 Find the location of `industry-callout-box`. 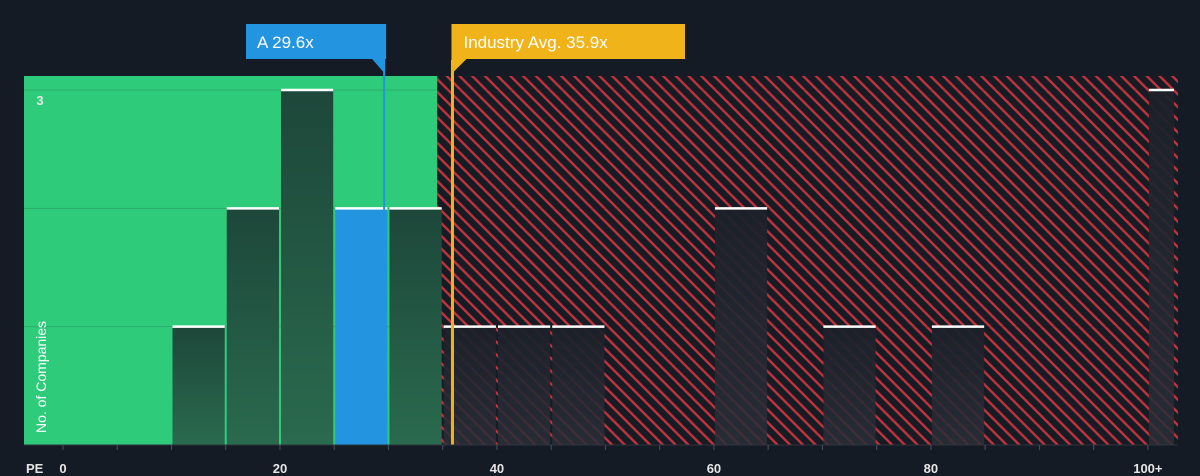

industry-callout-box is located at coordinates (568, 41).